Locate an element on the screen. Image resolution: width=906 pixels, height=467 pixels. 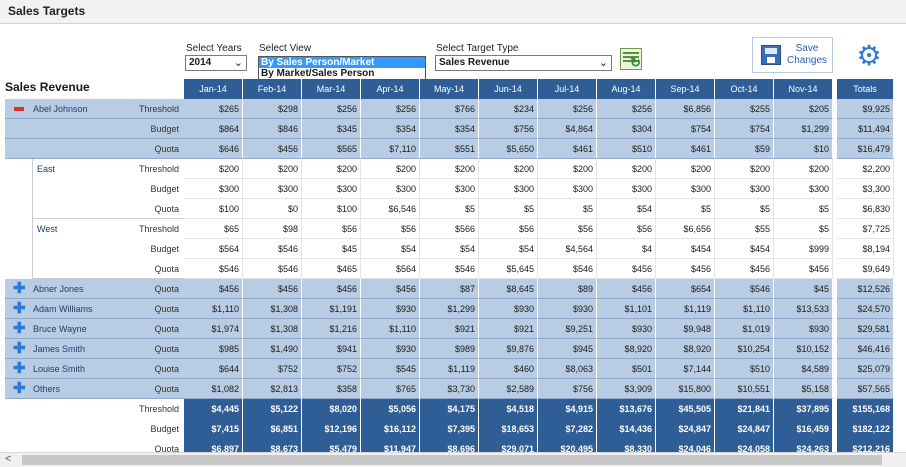
column-header: Jul-14 is located at coordinates (567, 89).